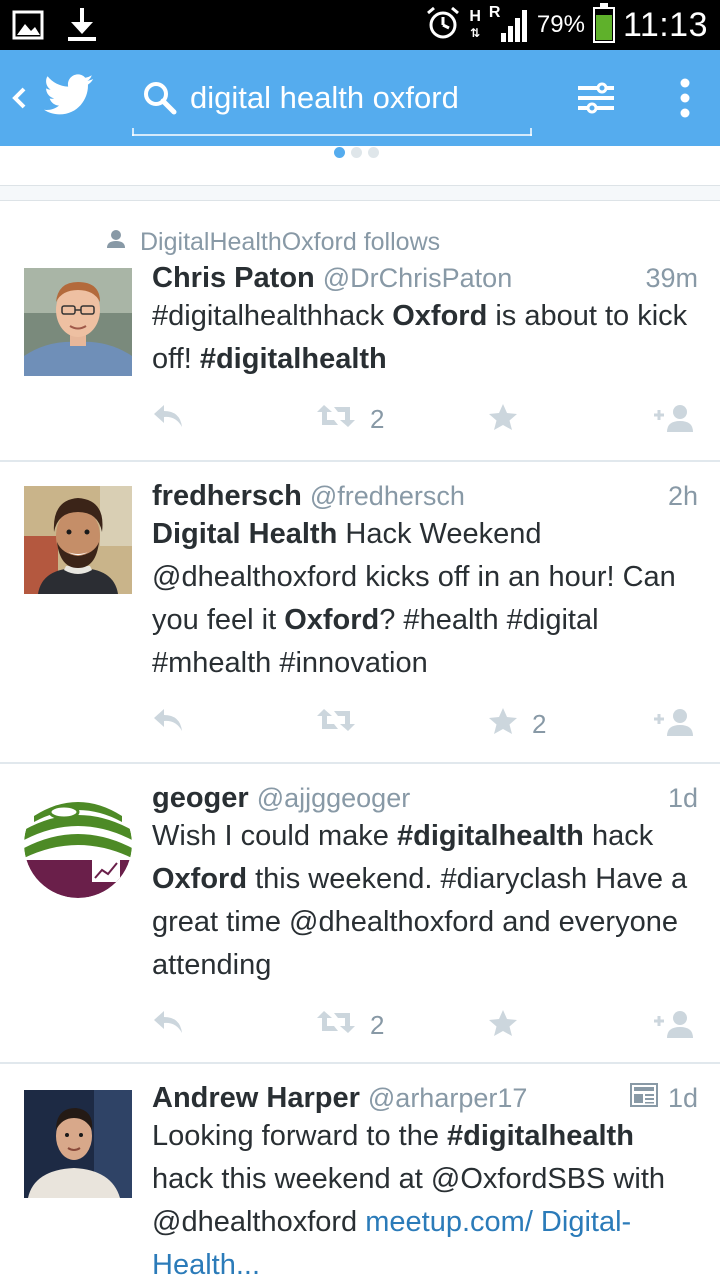 The image size is (720, 1280). Describe the element at coordinates (375, 641) in the screenshot. I see `tweet-text-segment: ? #health #digital #mhealth #innovation` at that location.